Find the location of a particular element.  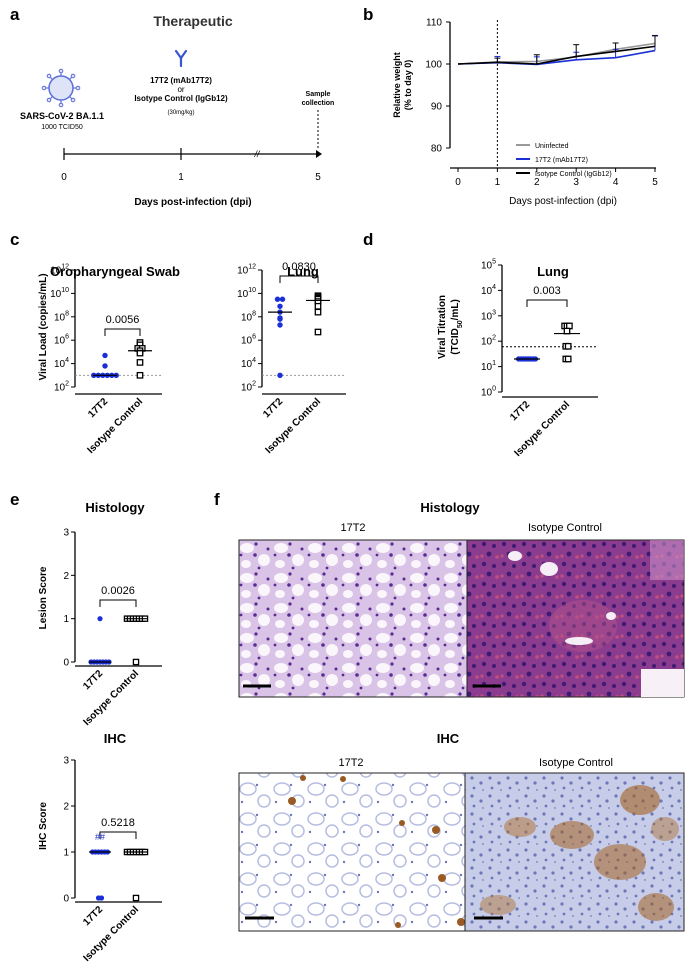

chart-e1-ylabel: Lesion Score is located at coordinates (43, 597).